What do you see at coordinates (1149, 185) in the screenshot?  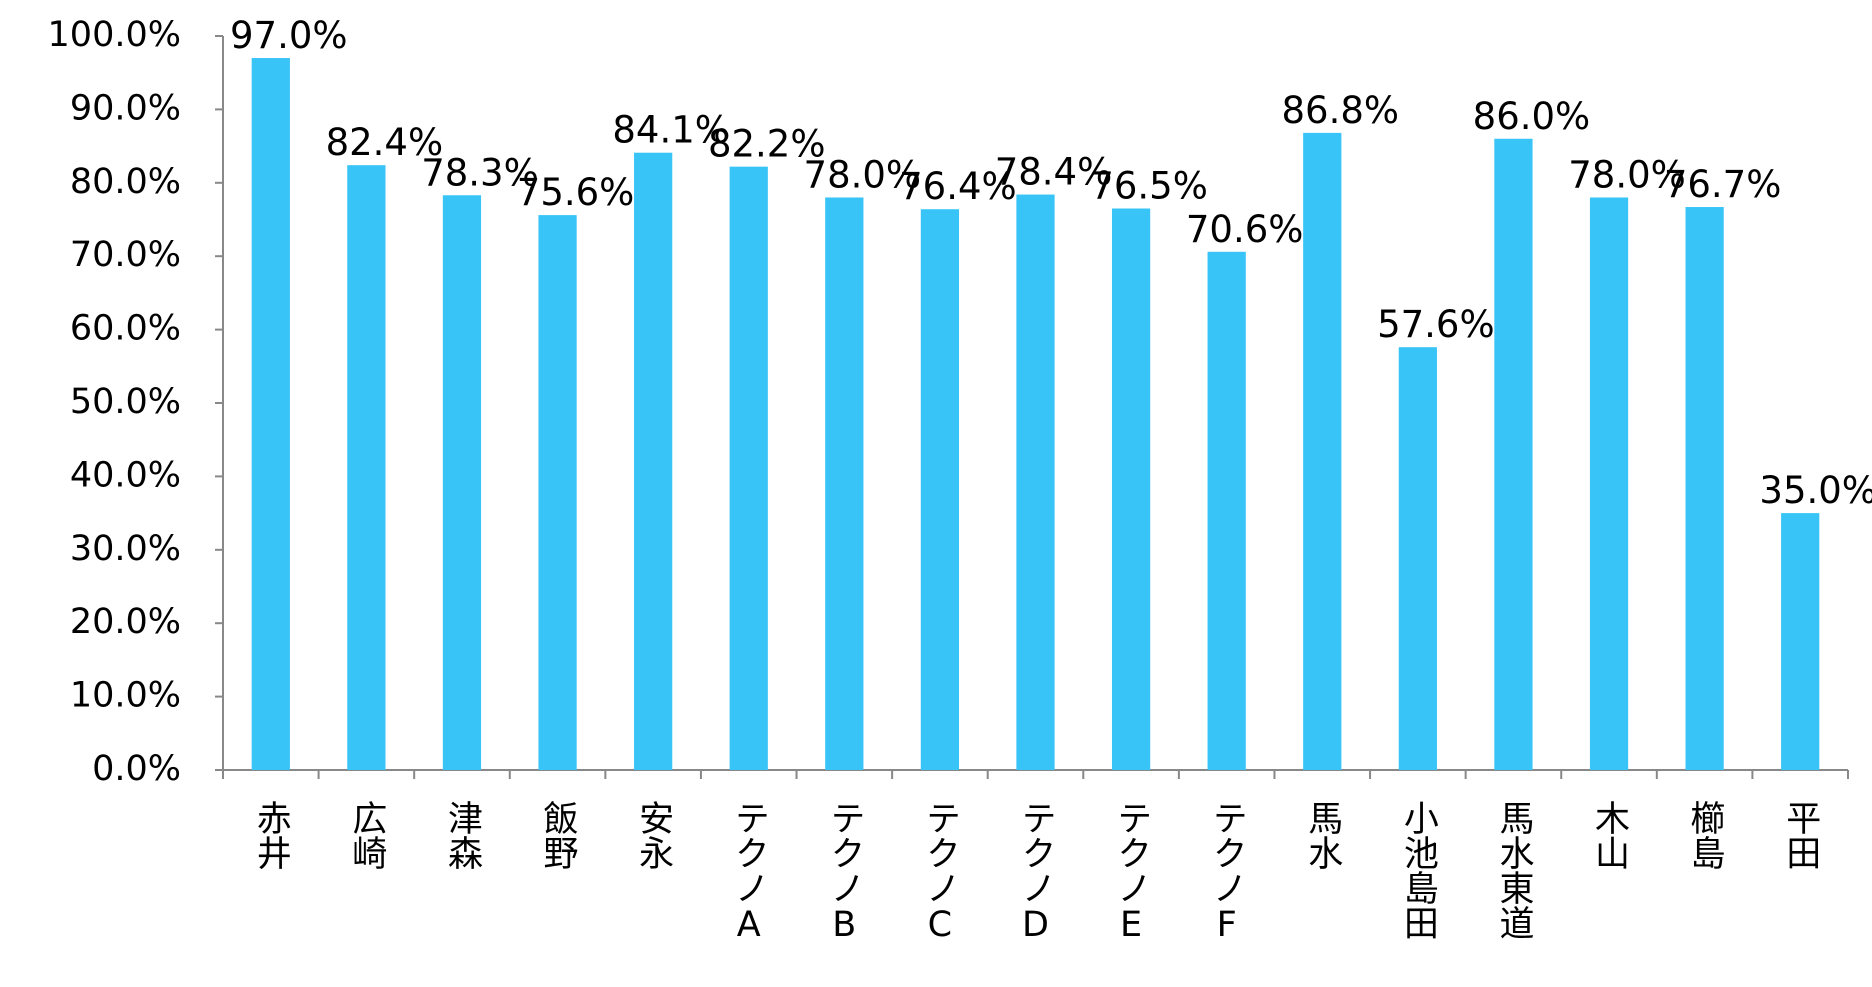 I see `value-label: 76.5%` at bounding box center [1149, 185].